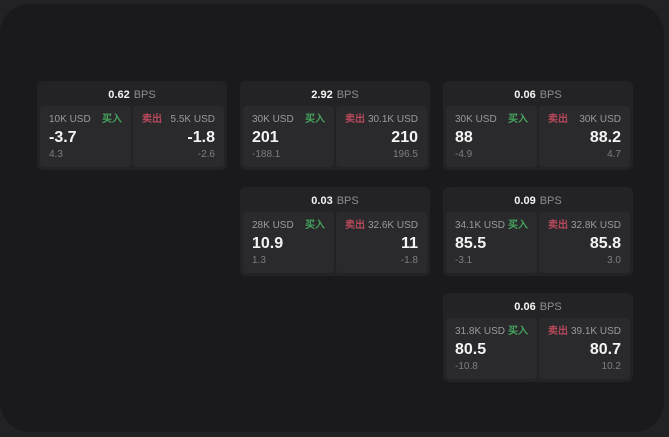 This screenshot has height=437, width=669. What do you see at coordinates (288, 242) in the screenshot?
I see `buy-tile: 28K USD 买入 10.9 1.3` at bounding box center [288, 242].